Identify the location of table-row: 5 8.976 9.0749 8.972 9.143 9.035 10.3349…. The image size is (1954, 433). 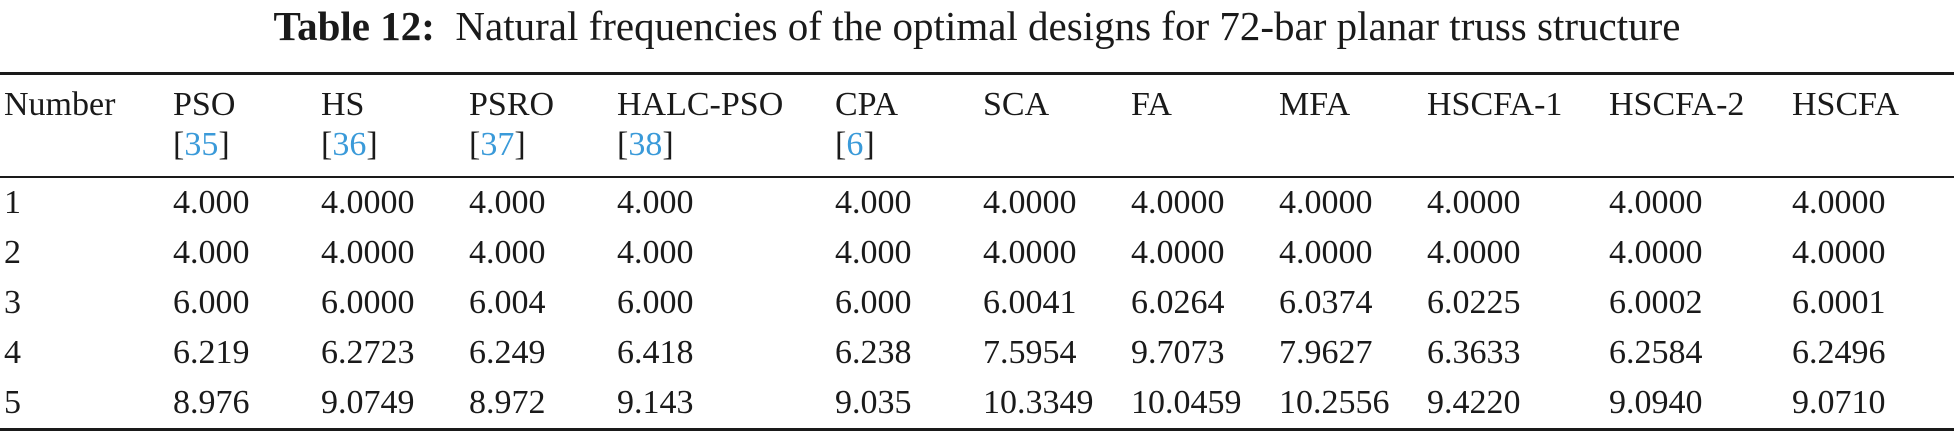
(977, 403).